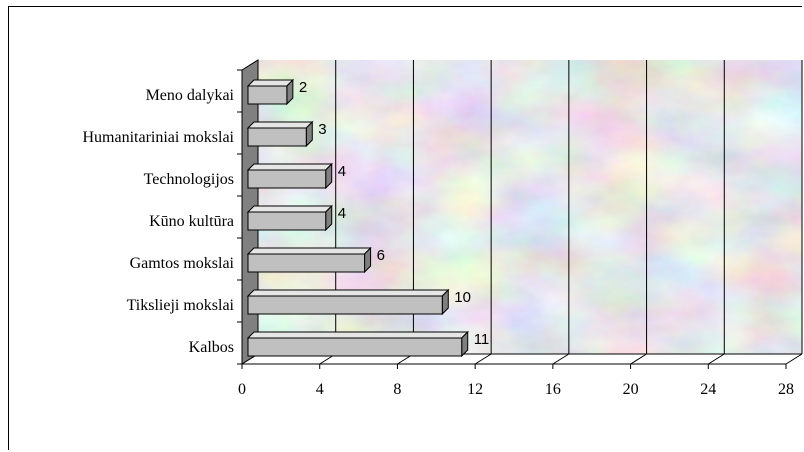 Image resolution: width=804 pixels, height=452 pixels. I want to click on x-tick-label: 20, so click(631, 389).